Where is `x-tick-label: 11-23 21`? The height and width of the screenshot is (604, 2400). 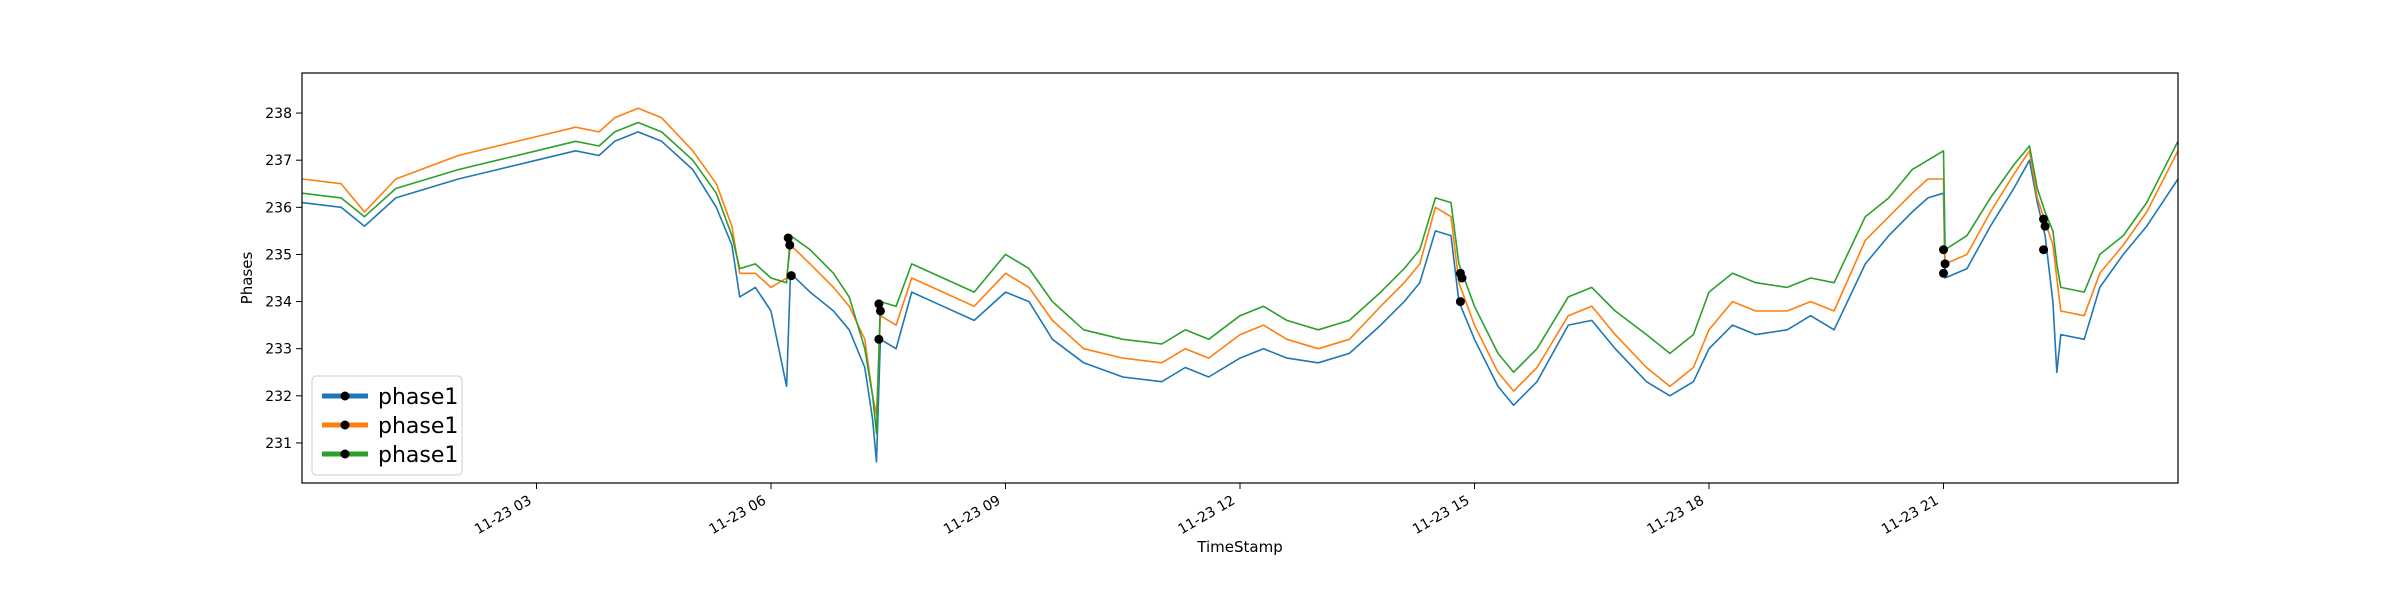 x-tick-label: 11-23 21 is located at coordinates (1910, 515).